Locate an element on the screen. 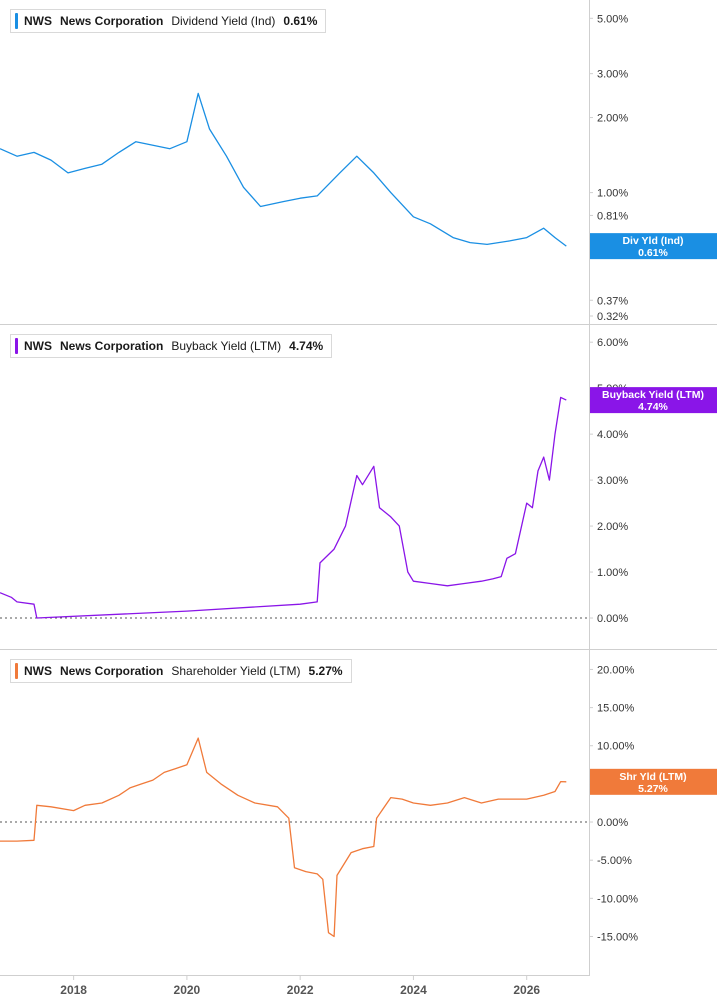 The image size is (717, 1005). x-tick-label: 2024 is located at coordinates (413, 990).